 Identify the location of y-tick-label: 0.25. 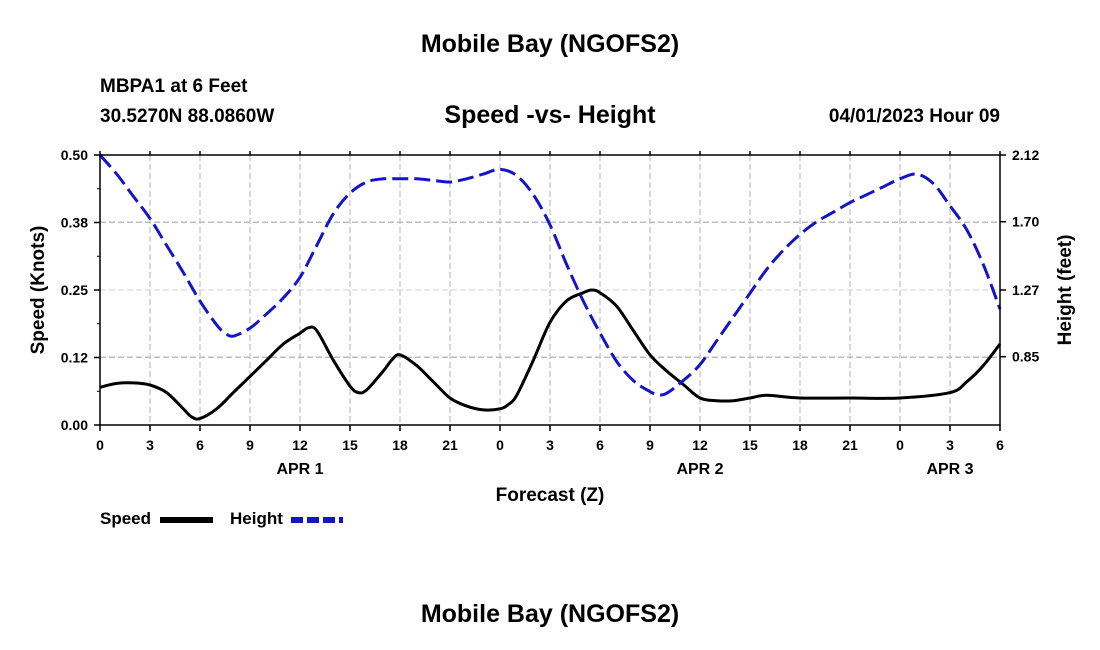
(74, 290).